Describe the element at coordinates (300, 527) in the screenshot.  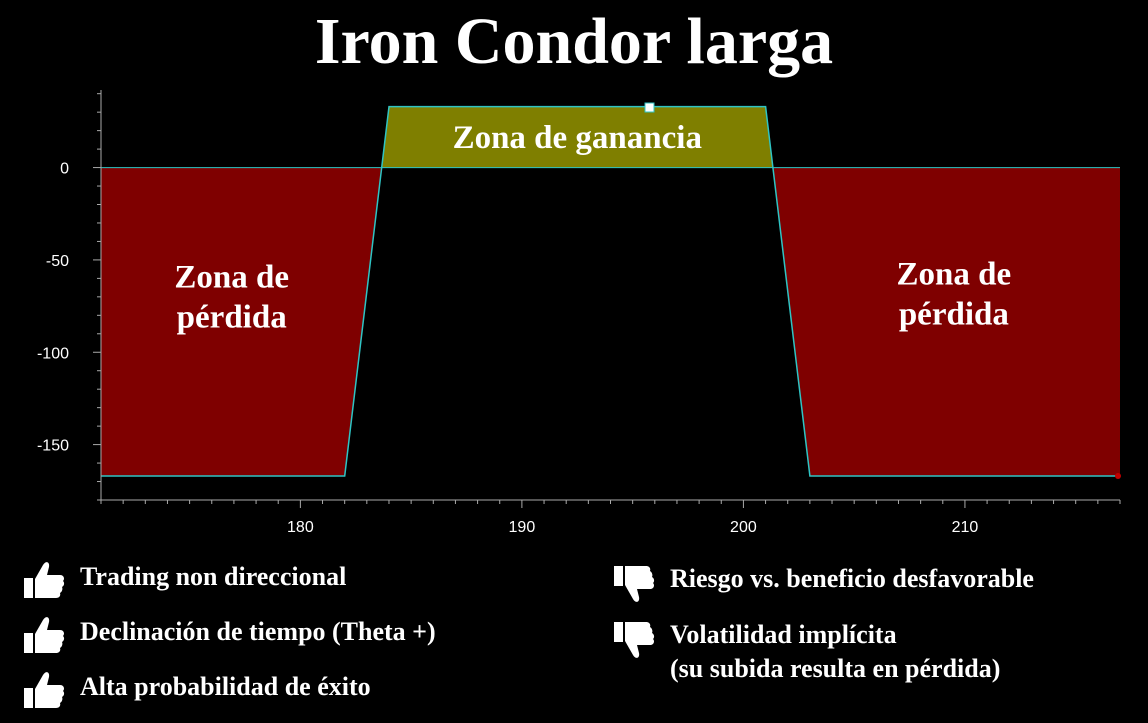
I see `x-tick-label: 180` at that location.